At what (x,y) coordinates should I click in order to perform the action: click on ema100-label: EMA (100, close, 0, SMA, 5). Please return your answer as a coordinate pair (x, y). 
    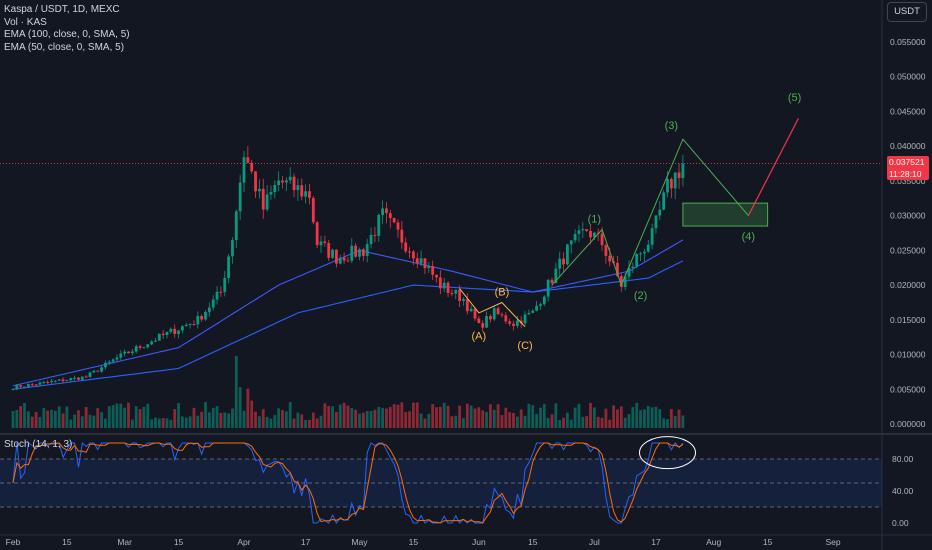
    Looking at the image, I should click on (67, 34).